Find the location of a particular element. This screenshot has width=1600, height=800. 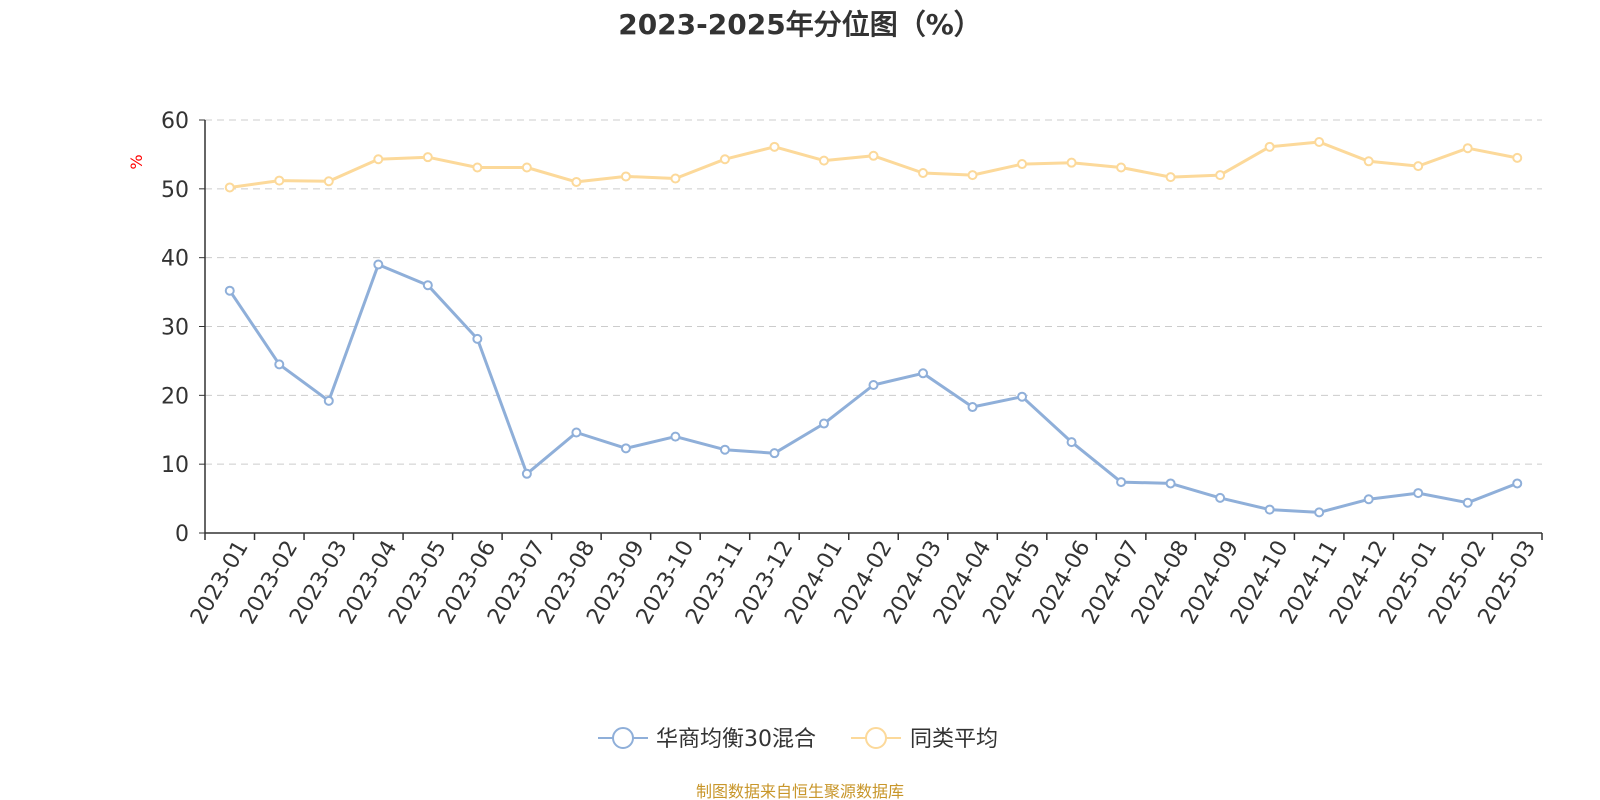

chart-title: 2023-2025年分位图（%） is located at coordinates (800, 24).